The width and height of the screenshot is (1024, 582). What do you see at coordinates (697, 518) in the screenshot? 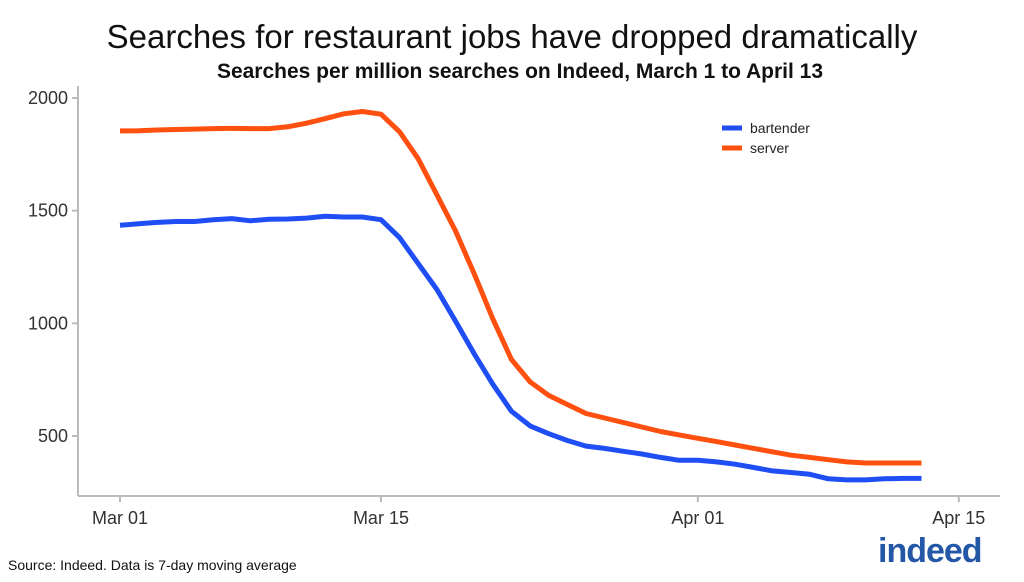
I see `x-tick-label: Apr 01` at bounding box center [697, 518].